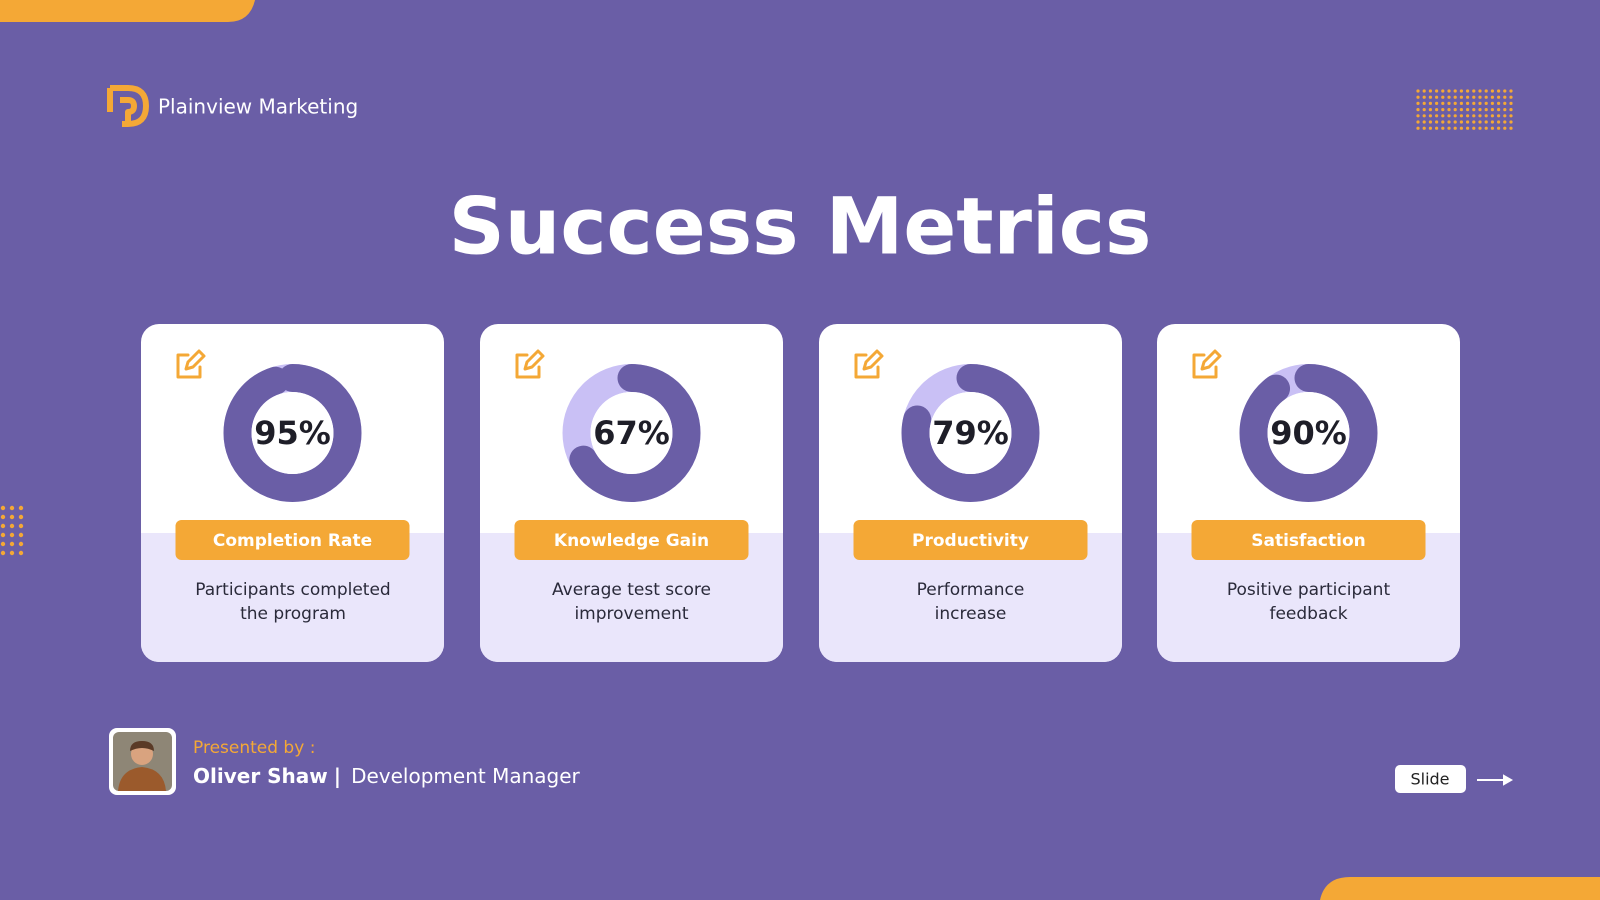 Image resolution: width=1600 pixels, height=900 pixels. Describe the element at coordinates (631, 602) in the screenshot. I see `metric-description: Average test score improvement` at that location.